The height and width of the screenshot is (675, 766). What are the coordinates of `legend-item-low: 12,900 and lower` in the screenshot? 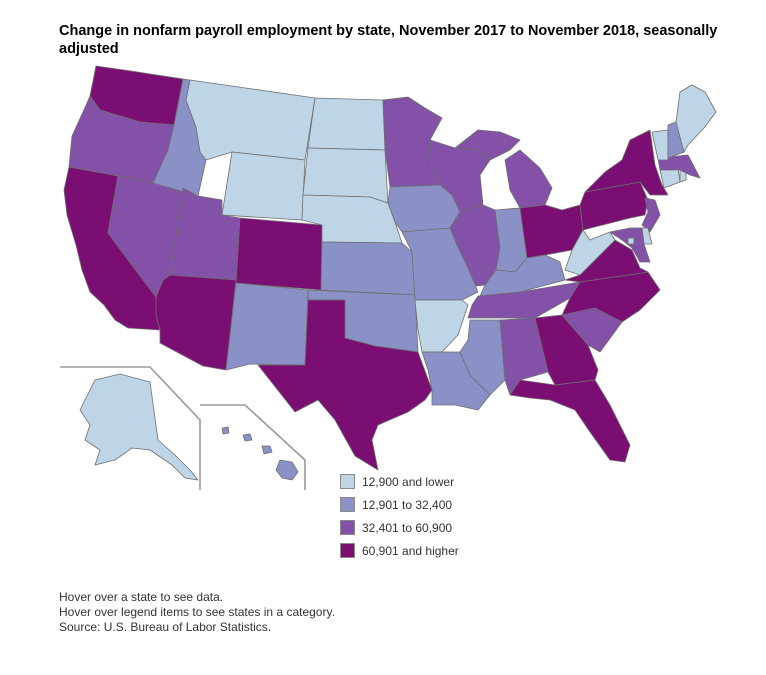 It's located at (399, 481).